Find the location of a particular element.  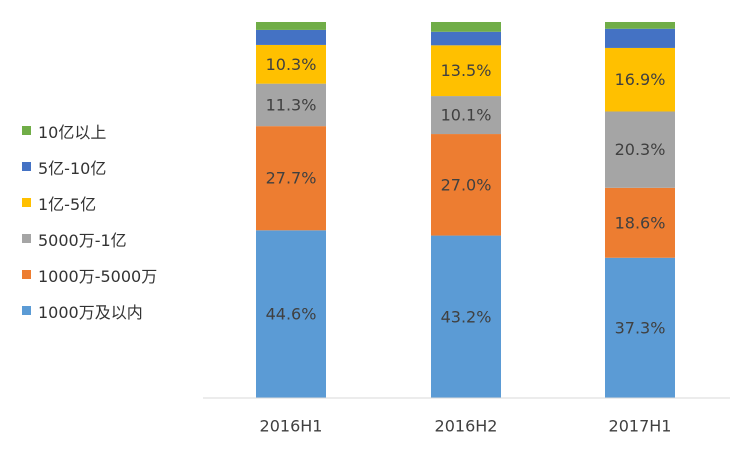

data-label: 10.1% is located at coordinates (466, 115).